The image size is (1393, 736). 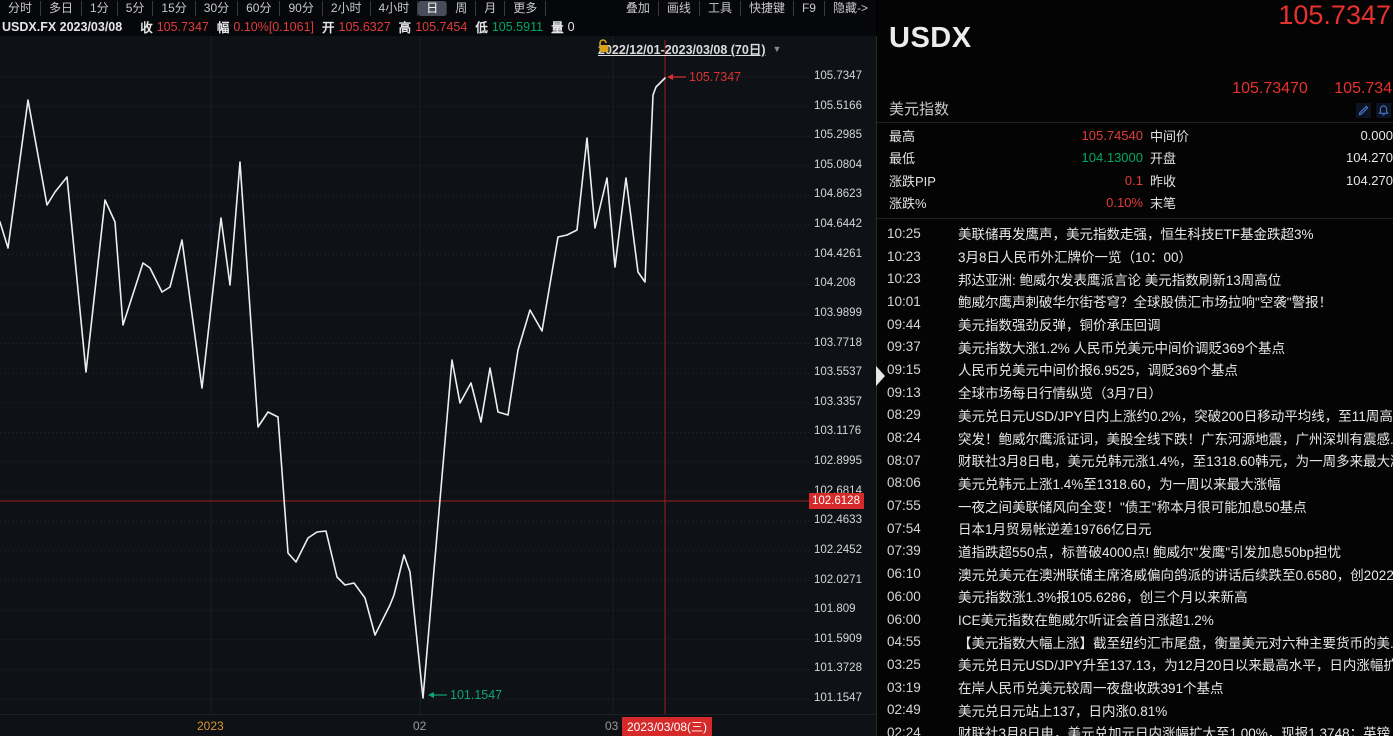 I want to click on news-row: 03:19 在岸人民币兑美元较周一夜盘收跌391个基点, so click(x=1135, y=687).